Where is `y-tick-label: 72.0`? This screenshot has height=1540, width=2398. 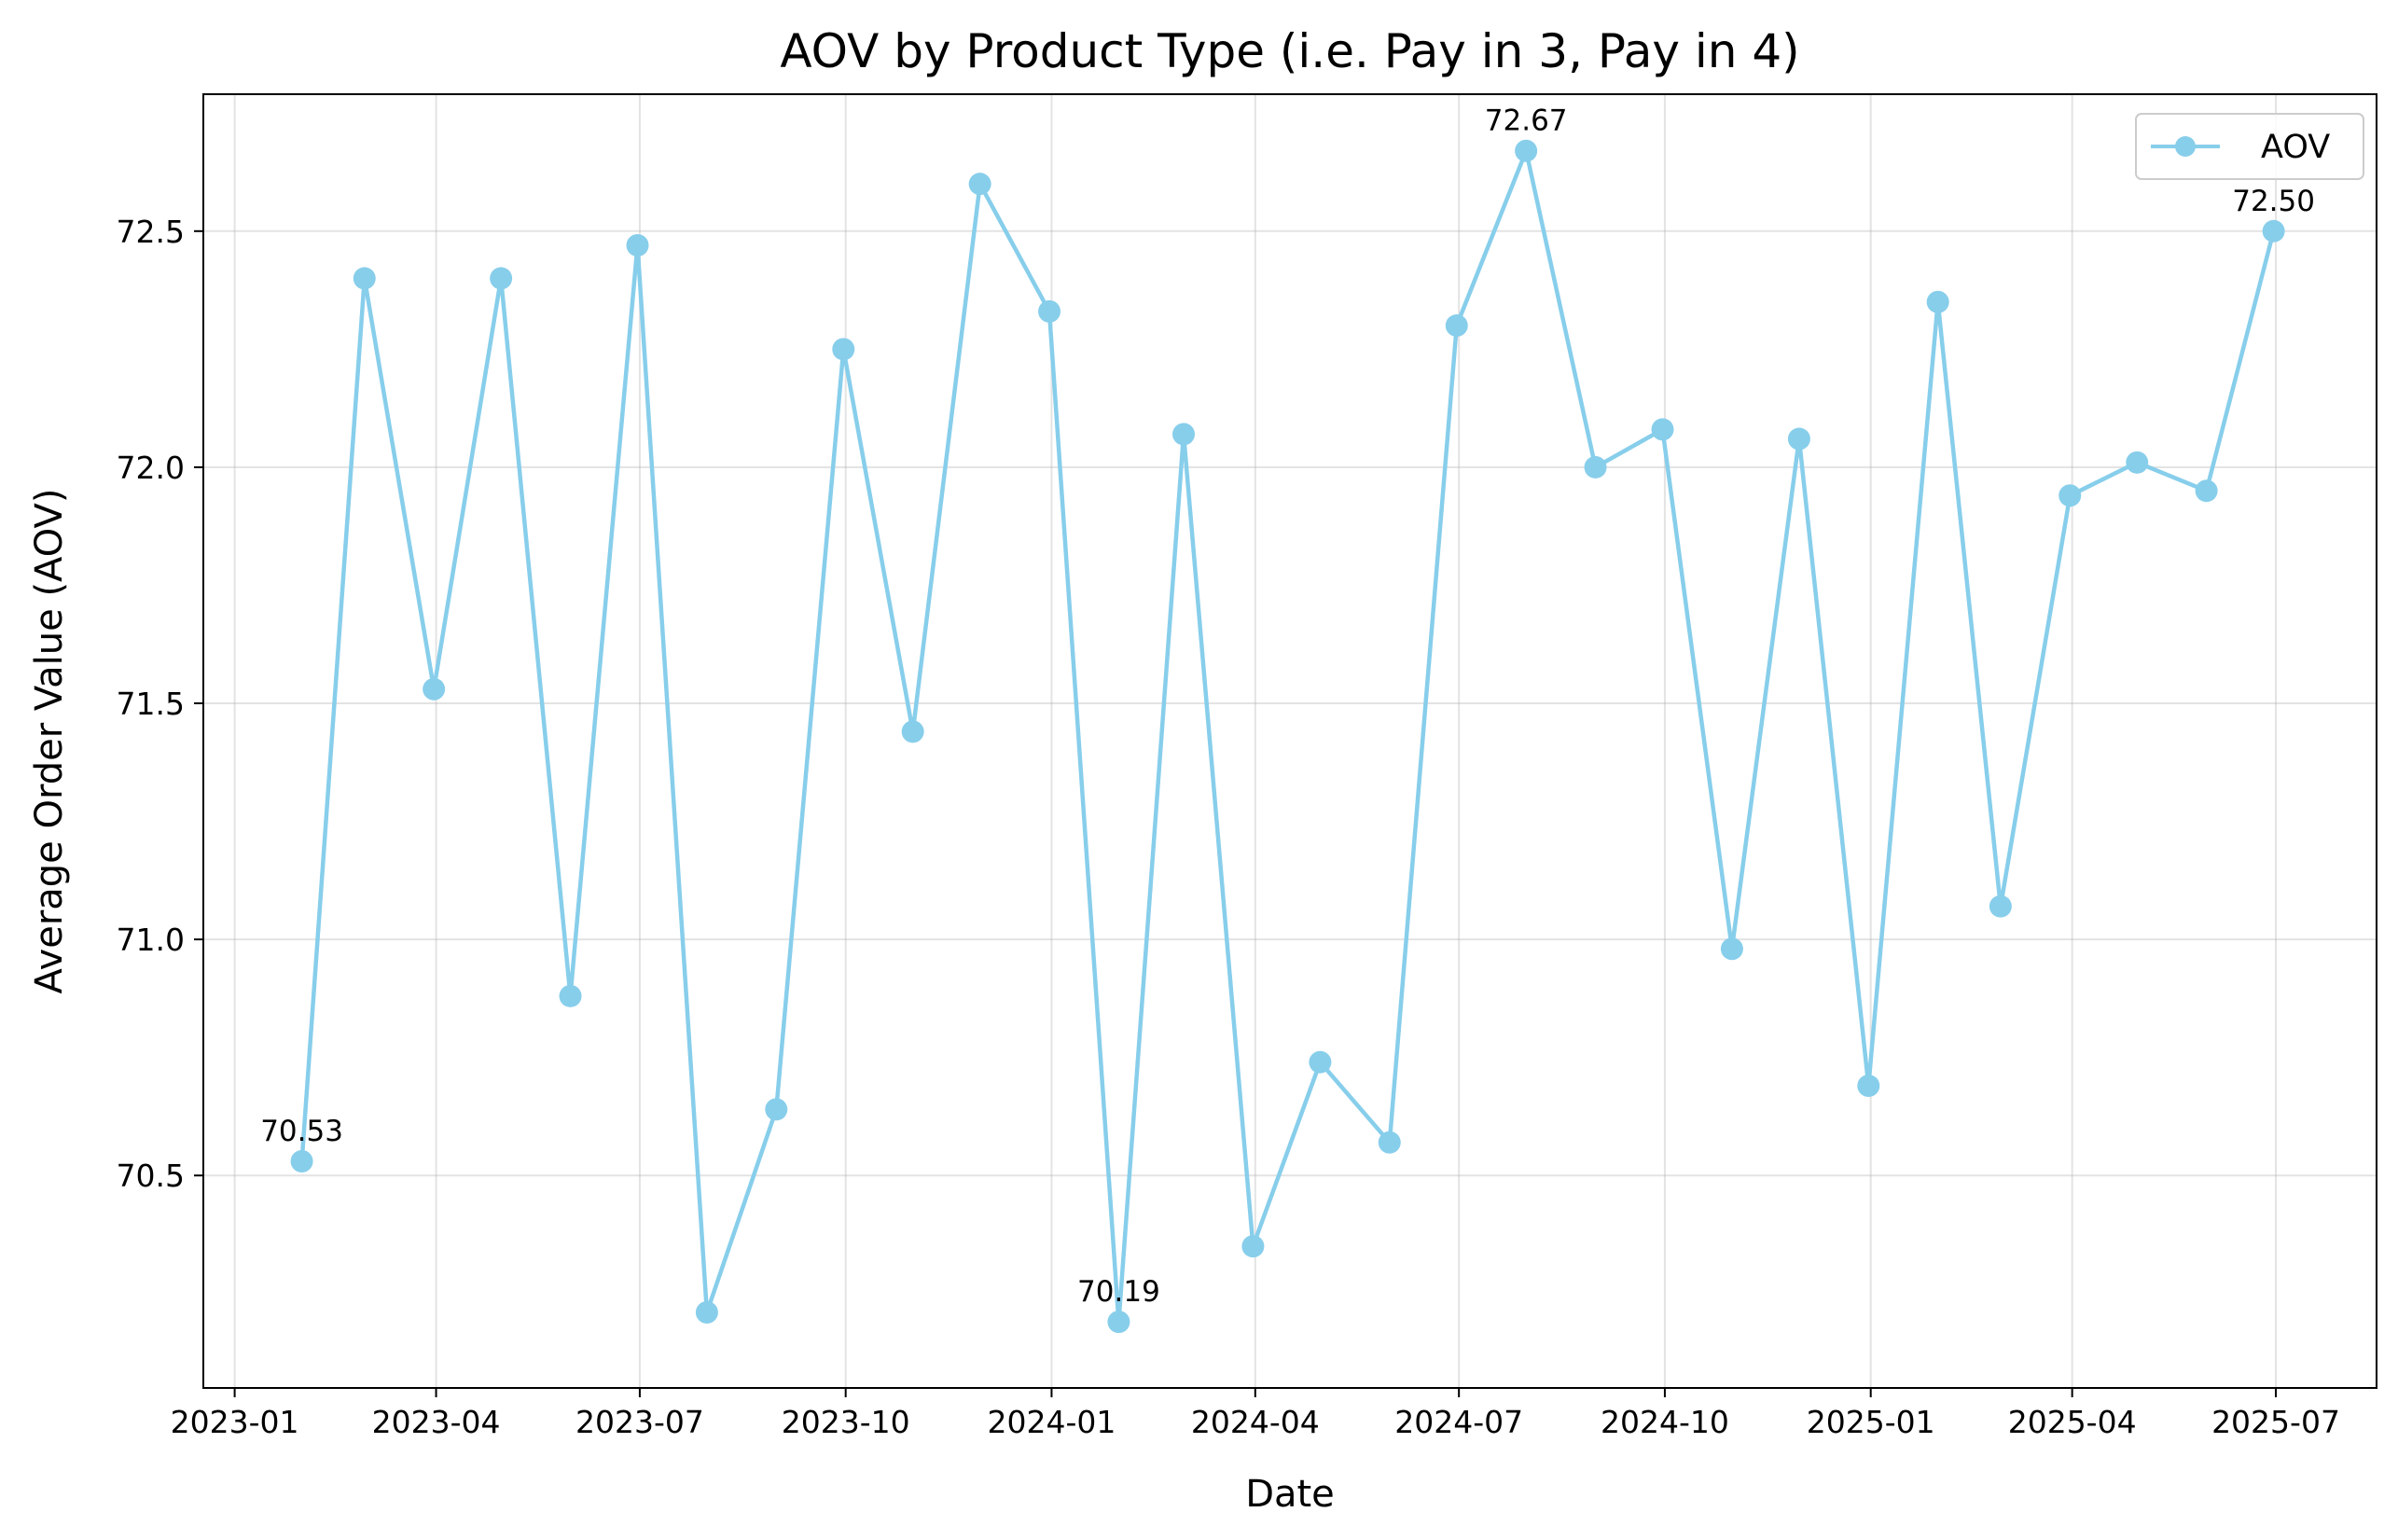 y-tick-label: 72.0 is located at coordinates (151, 468).